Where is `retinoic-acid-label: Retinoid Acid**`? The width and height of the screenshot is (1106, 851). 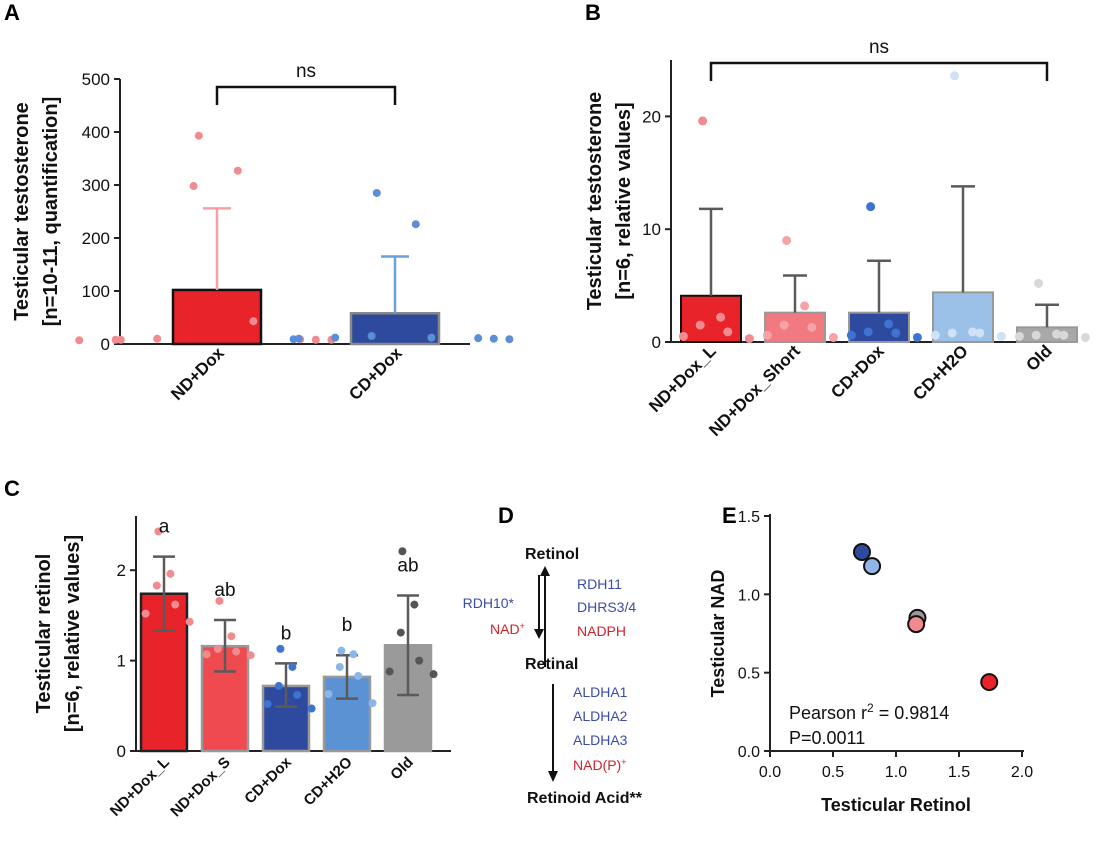
retinoic-acid-label: Retinoid Acid** is located at coordinates (585, 798).